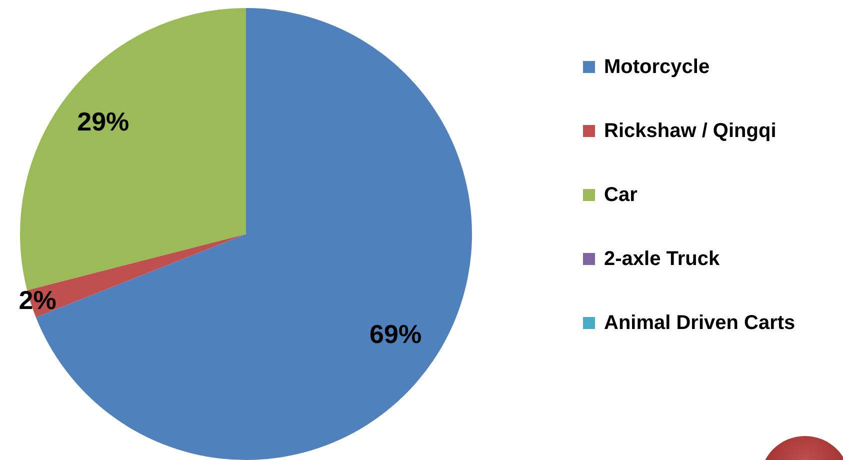 This screenshot has width=843, height=460. What do you see at coordinates (396, 333) in the screenshot?
I see `data-label: 69%` at bounding box center [396, 333].